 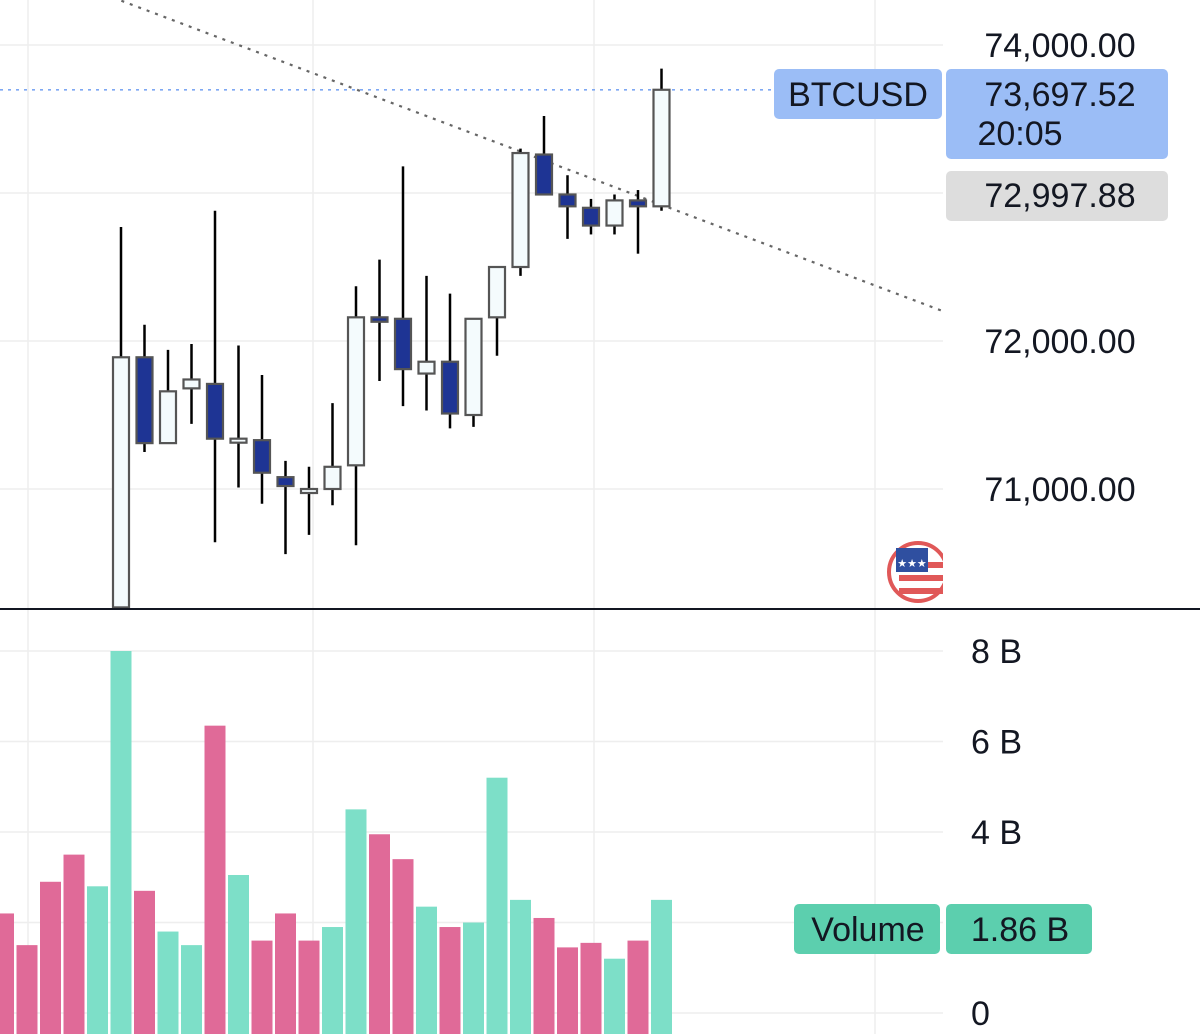 I want to click on volume-tag-value: 1.86 B, so click(x=1020, y=930).